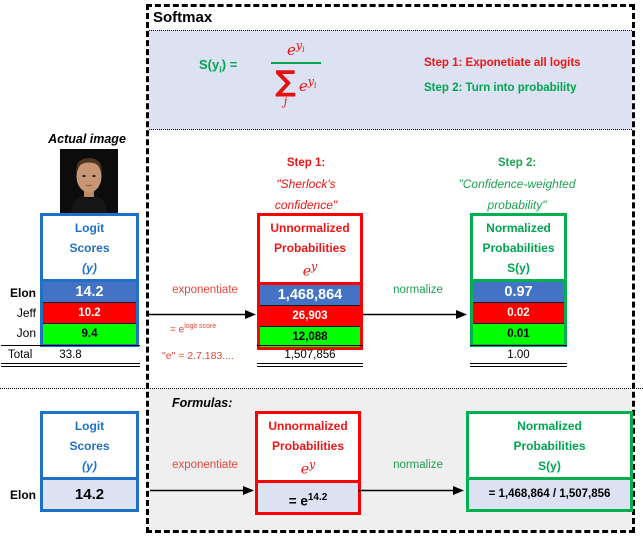 The image size is (643, 539). I want to click on norm-row-jeff: 0.02, so click(518, 312).